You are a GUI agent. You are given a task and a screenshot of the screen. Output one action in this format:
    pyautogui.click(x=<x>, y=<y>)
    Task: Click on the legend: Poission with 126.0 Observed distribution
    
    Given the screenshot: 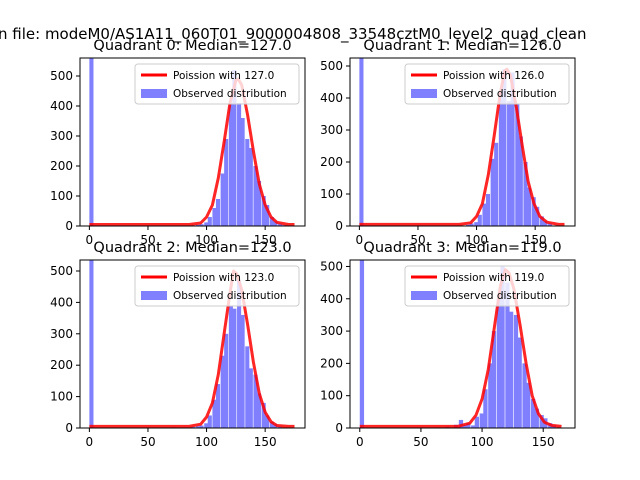 What is the action you would take?
    pyautogui.click(x=487, y=84)
    